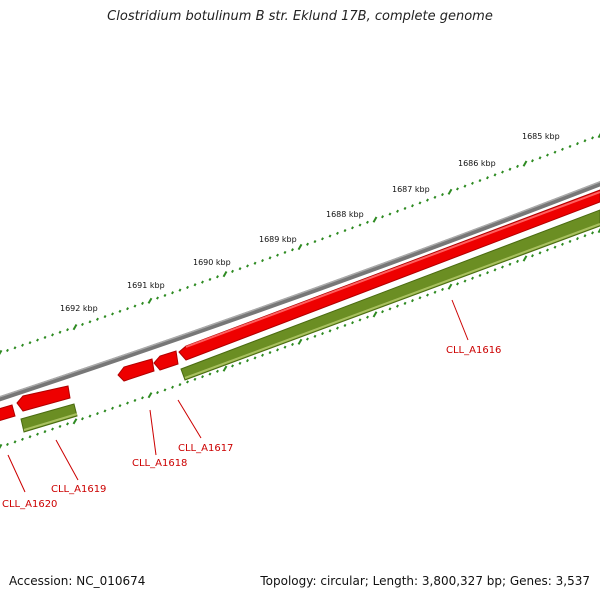 The height and width of the screenshot is (600, 600). I want to click on leader-cll-a1619, so click(67, 460).